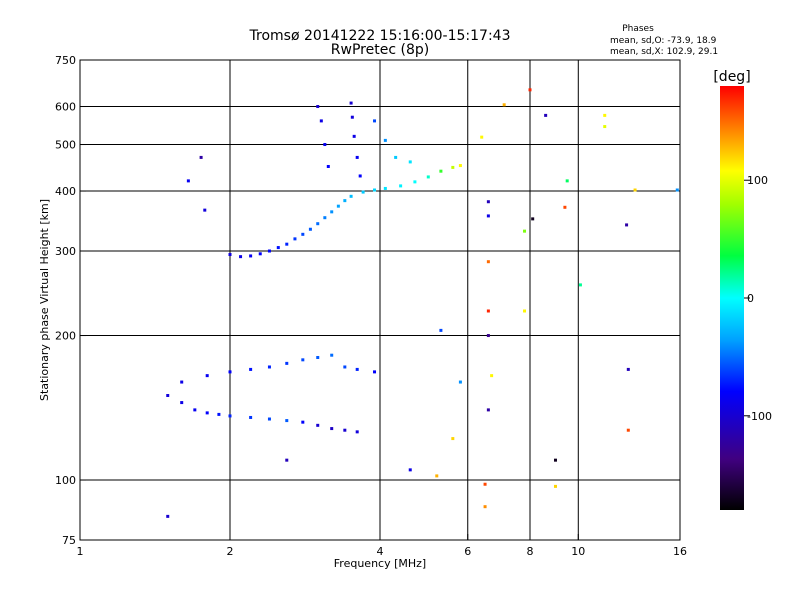 Image resolution: width=800 pixels, height=604 pixels. Describe the element at coordinates (578, 551) in the screenshot. I see `x-tick-label: 10` at that location.